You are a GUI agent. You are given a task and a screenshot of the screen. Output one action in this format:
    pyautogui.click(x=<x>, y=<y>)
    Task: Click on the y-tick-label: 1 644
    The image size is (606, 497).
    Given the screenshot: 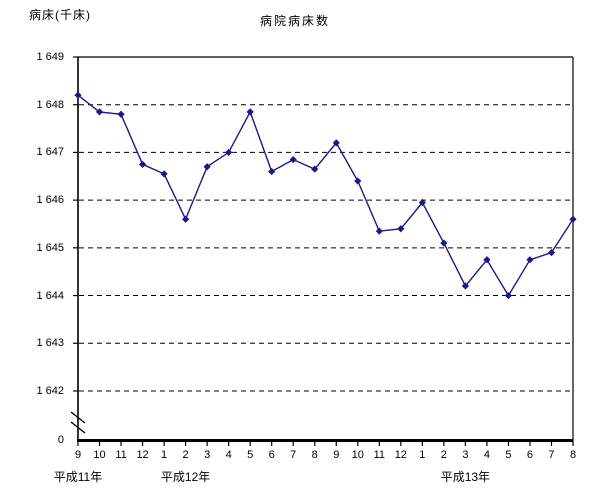 What is the action you would take?
    pyautogui.click(x=50, y=295)
    